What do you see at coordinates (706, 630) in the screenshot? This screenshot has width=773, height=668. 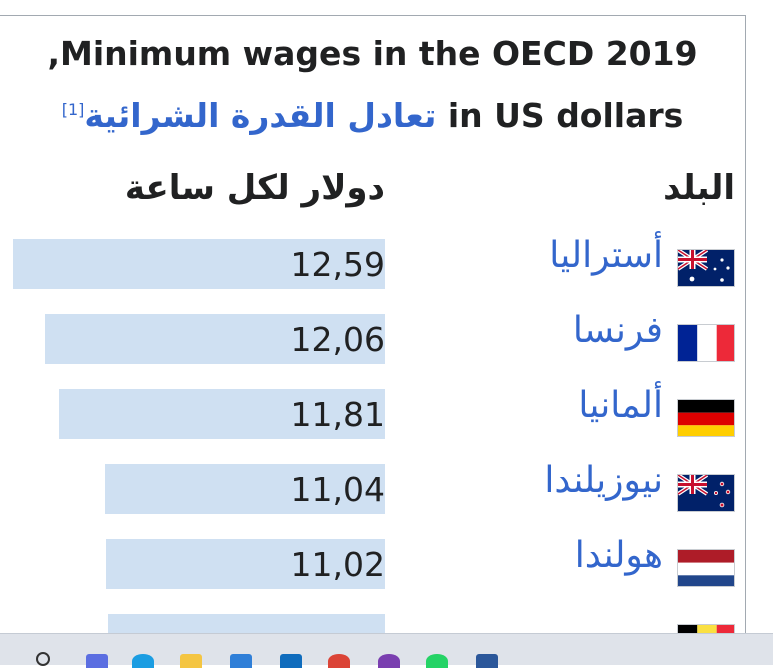 I see `belgium-flag-icon` at bounding box center [706, 630].